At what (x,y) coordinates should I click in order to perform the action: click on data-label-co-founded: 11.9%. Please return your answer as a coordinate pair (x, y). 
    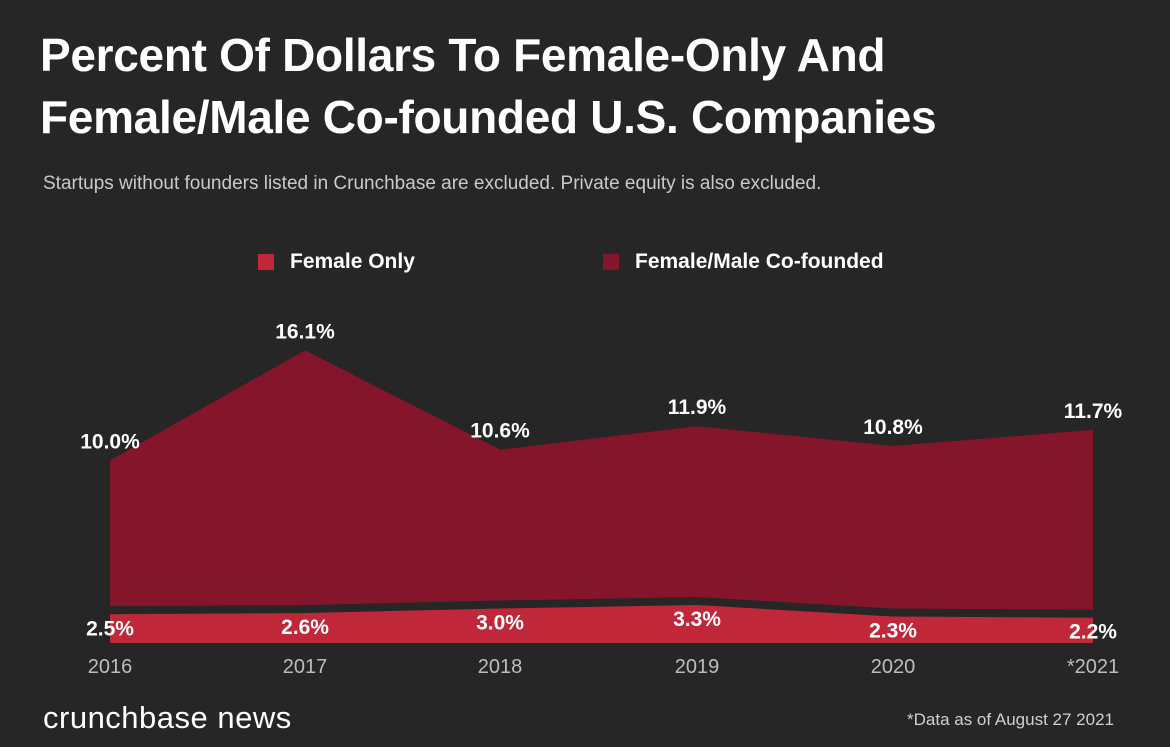
    Looking at the image, I should click on (697, 407).